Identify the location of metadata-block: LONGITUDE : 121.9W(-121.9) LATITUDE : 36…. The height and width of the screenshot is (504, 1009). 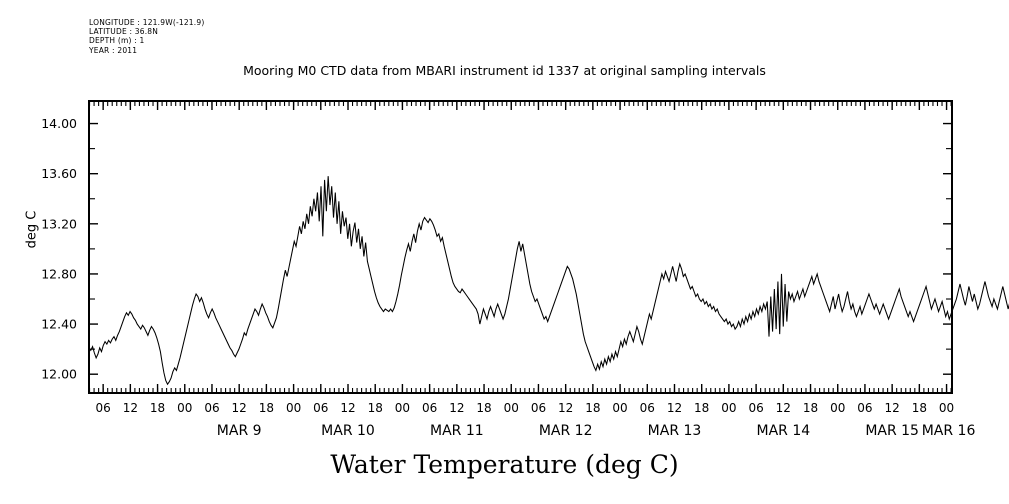
(146, 36).